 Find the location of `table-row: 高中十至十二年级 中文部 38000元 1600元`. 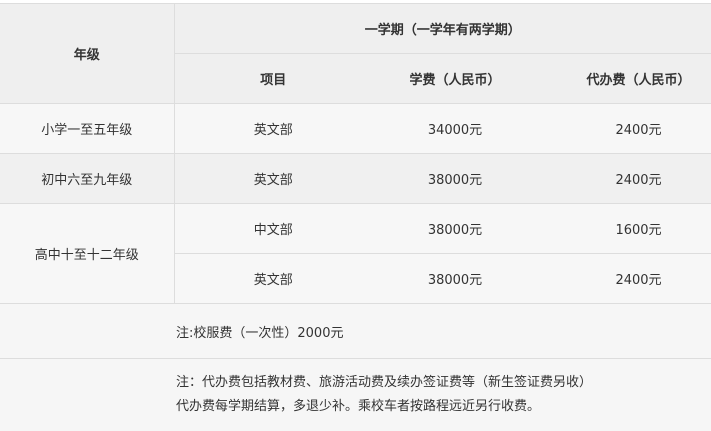

table-row: 高中十至十二年级 中文部 38000元 1600元 is located at coordinates (355, 229).